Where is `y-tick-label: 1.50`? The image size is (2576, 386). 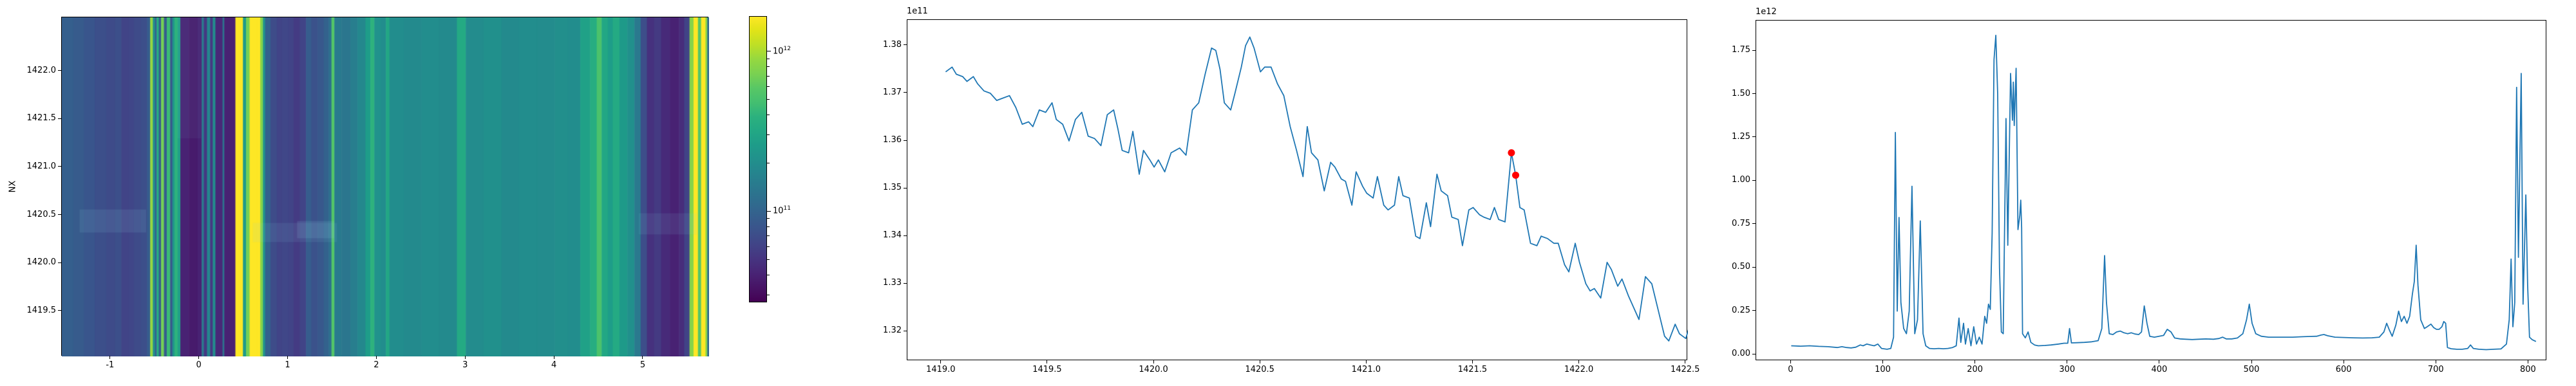 y-tick-label: 1.50 is located at coordinates (1741, 93).